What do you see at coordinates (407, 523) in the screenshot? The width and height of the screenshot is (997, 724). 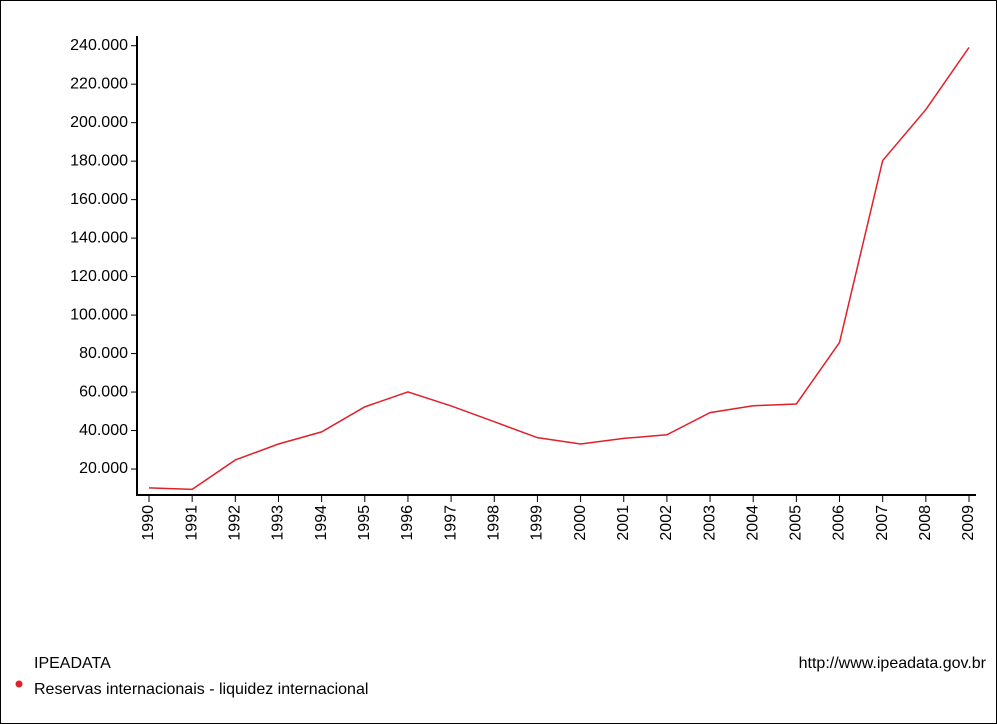 I see `x-tick-label: 1996` at bounding box center [407, 523].